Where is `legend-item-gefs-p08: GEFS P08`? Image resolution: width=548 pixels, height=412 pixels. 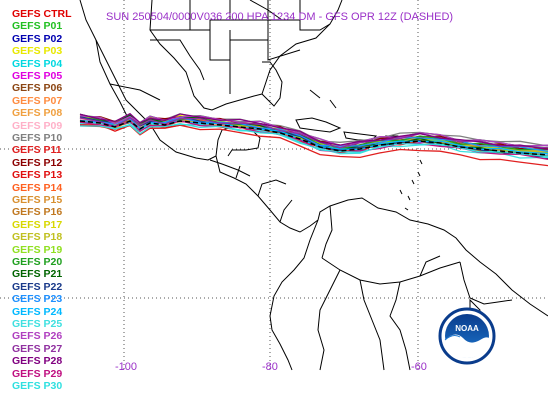 legend-item-gefs-p08: GEFS P08 is located at coordinates (37, 113).